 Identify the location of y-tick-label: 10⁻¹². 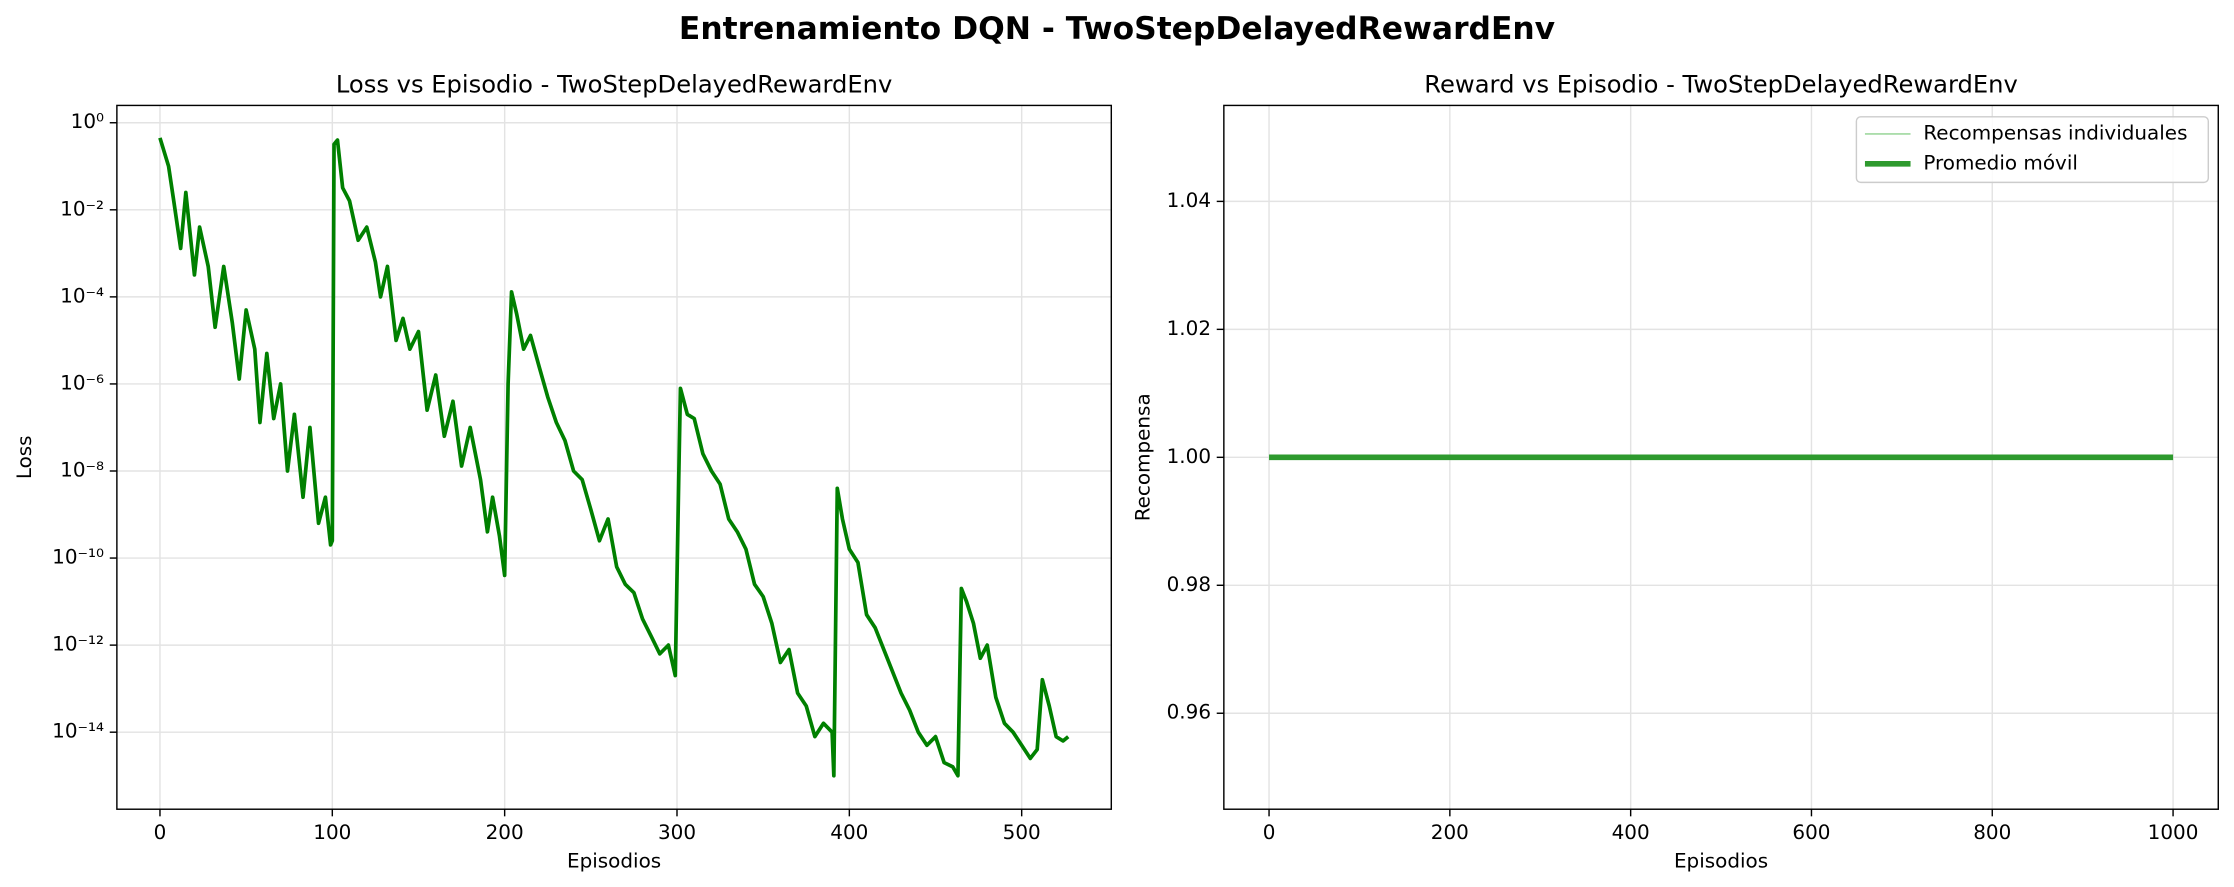
(78, 644).